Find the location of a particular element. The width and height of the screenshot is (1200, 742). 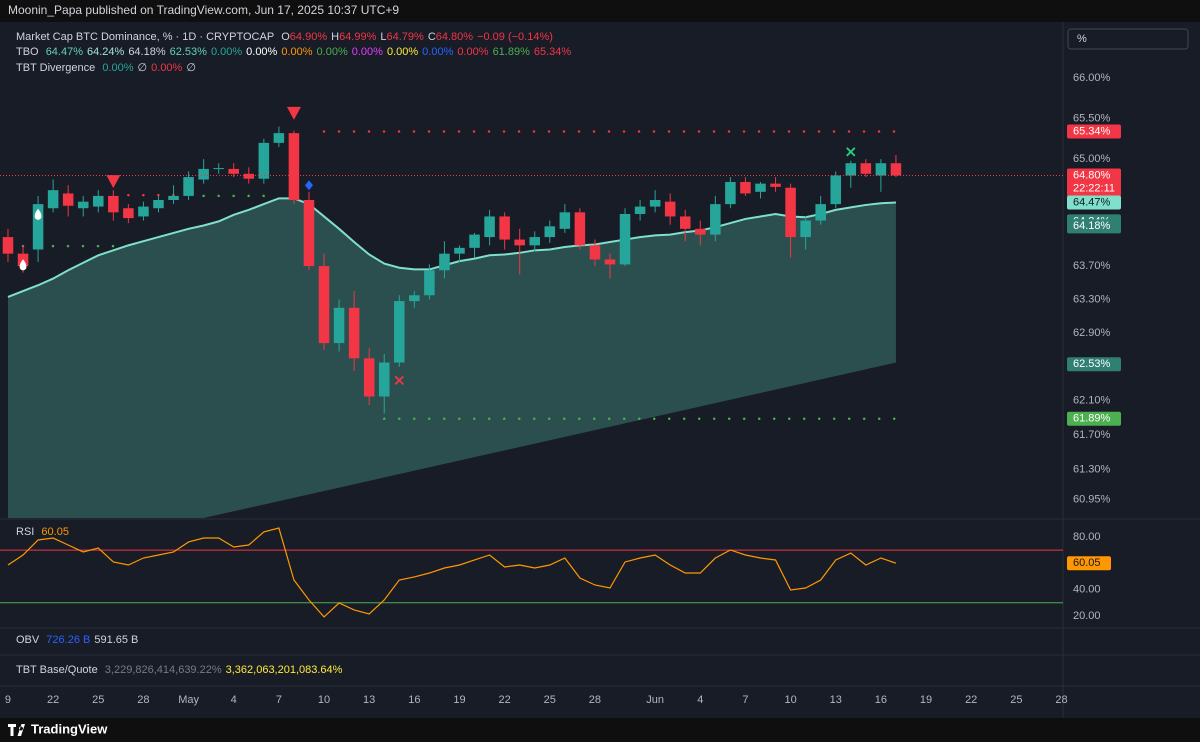

y-tick-label: 62.10% is located at coordinates (1092, 401).